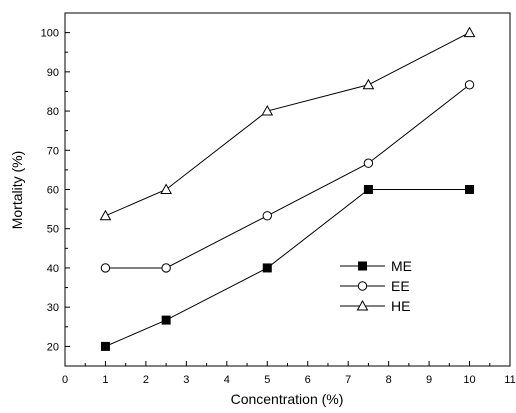 The image size is (516, 413). What do you see at coordinates (287, 399) in the screenshot?
I see `x-axis-label: Concentration (%)` at bounding box center [287, 399].